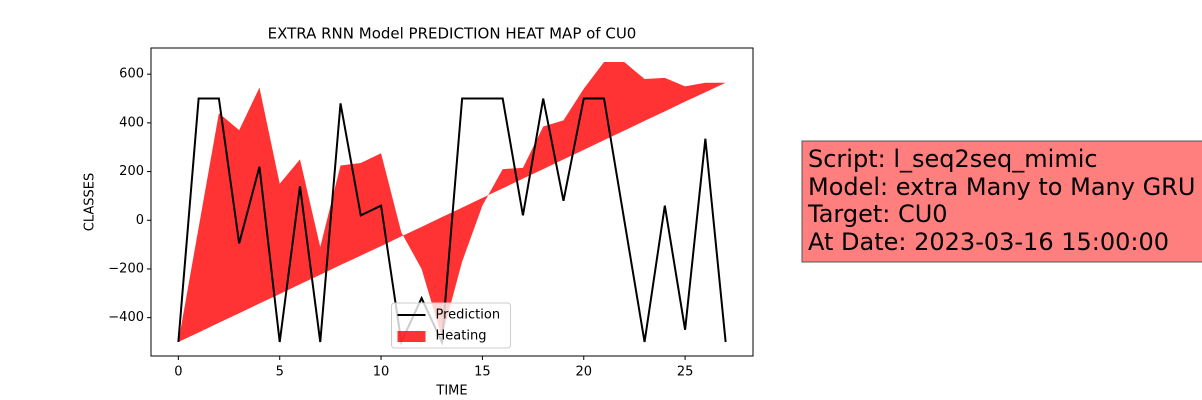 The image size is (1202, 400). Describe the element at coordinates (468, 315) in the screenshot. I see `legend-label: Prediction` at that location.